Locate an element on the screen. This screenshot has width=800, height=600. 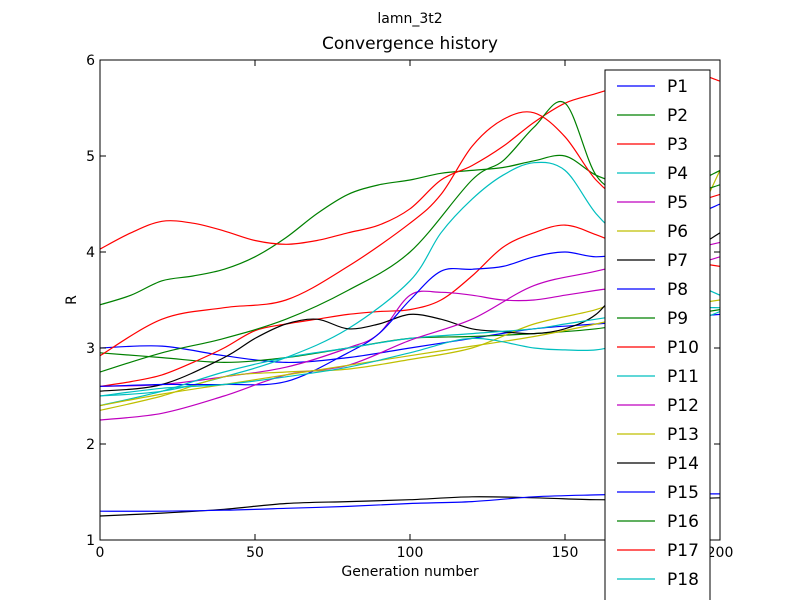
y-tick-label: 5 is located at coordinates (90, 157).